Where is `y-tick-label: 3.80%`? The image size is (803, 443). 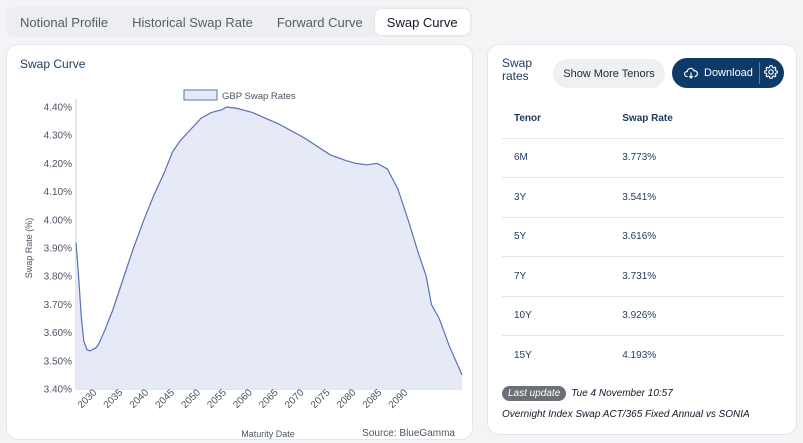 y-tick-label: 3.80% is located at coordinates (58, 277).